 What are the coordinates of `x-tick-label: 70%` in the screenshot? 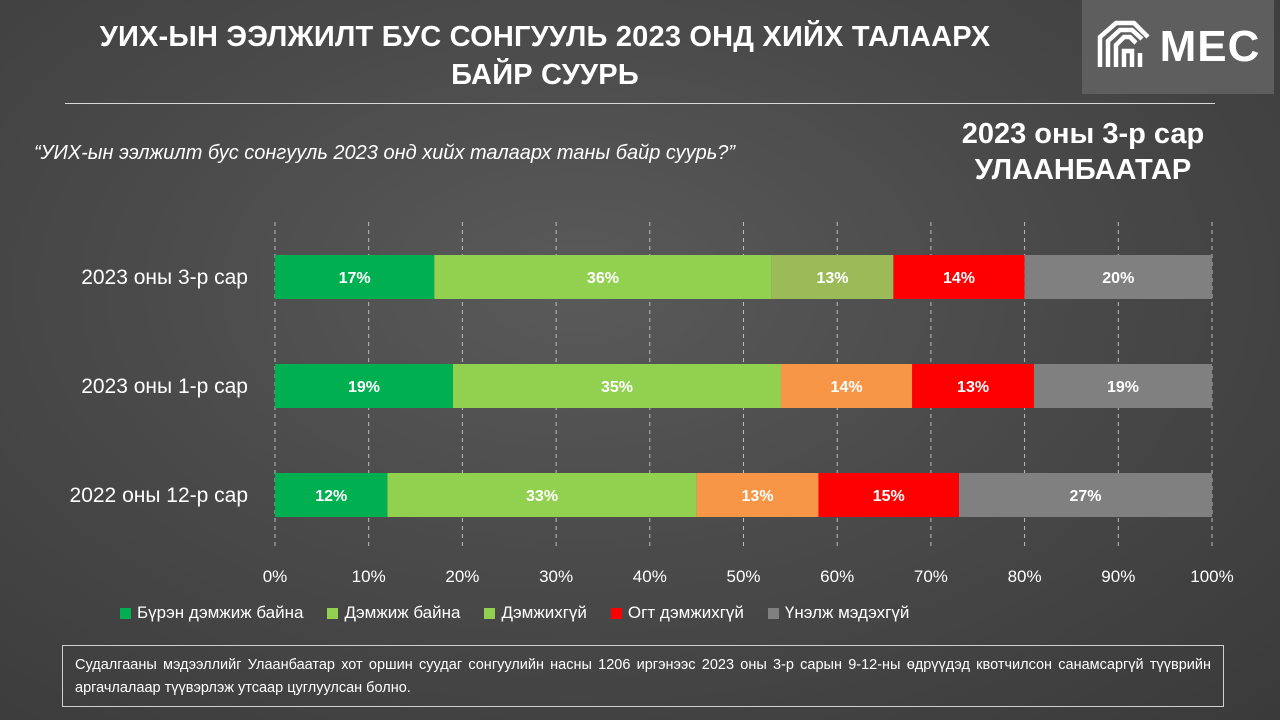 It's located at (931, 576).